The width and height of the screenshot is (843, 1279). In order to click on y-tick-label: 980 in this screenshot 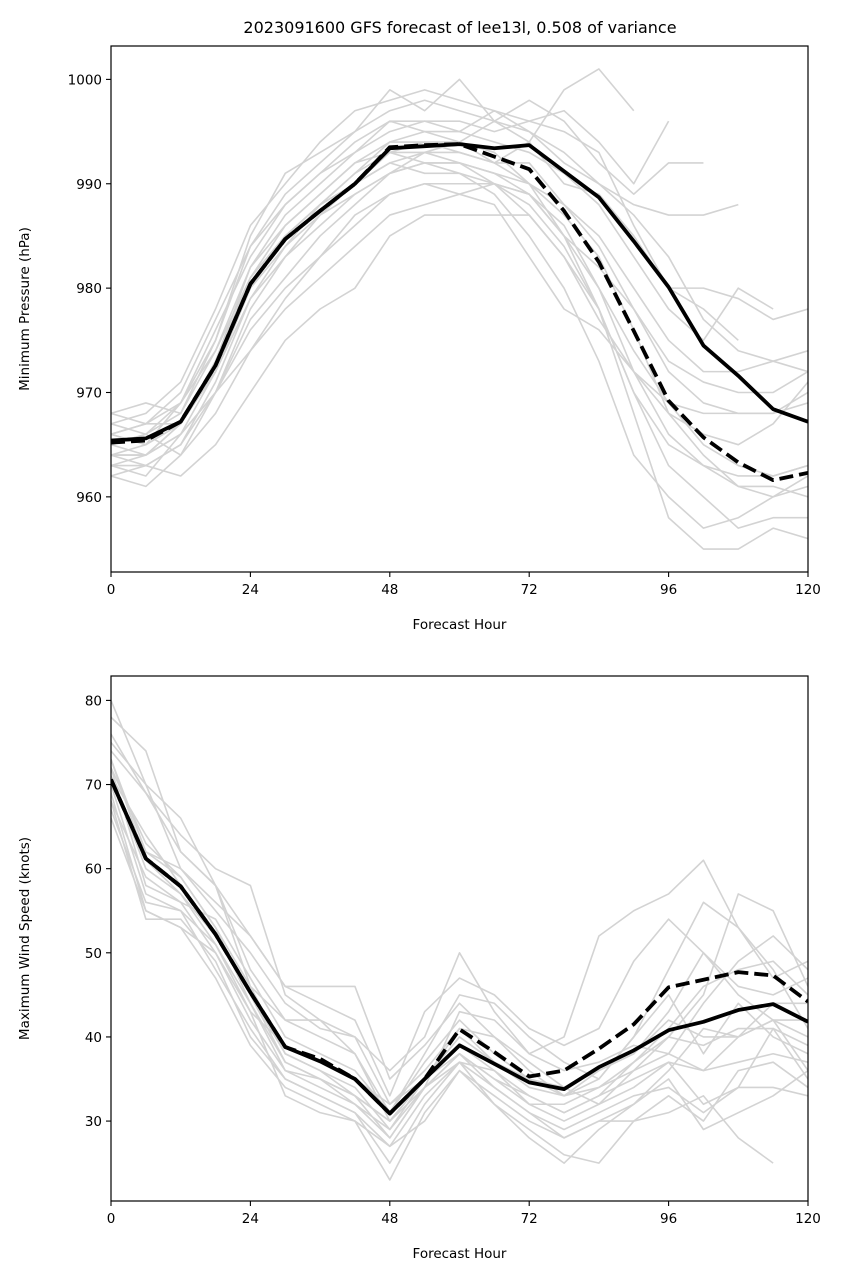, I will do `click(89, 289)`.